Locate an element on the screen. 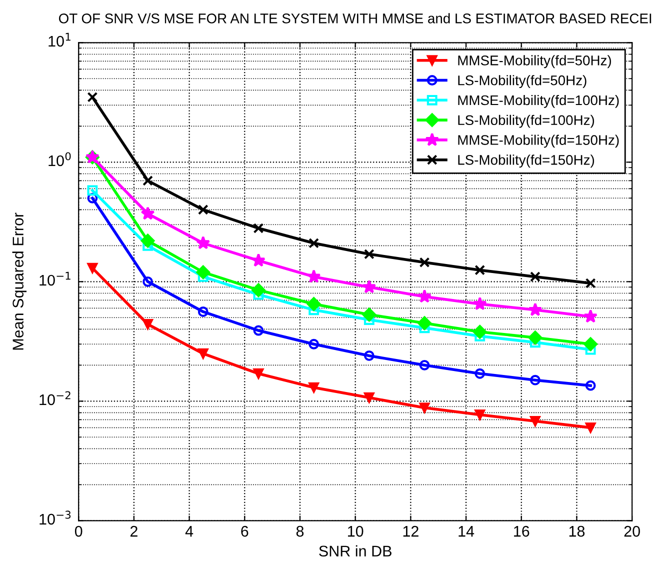 This screenshot has height=569, width=655. x-tick-label: 16 is located at coordinates (522, 531).